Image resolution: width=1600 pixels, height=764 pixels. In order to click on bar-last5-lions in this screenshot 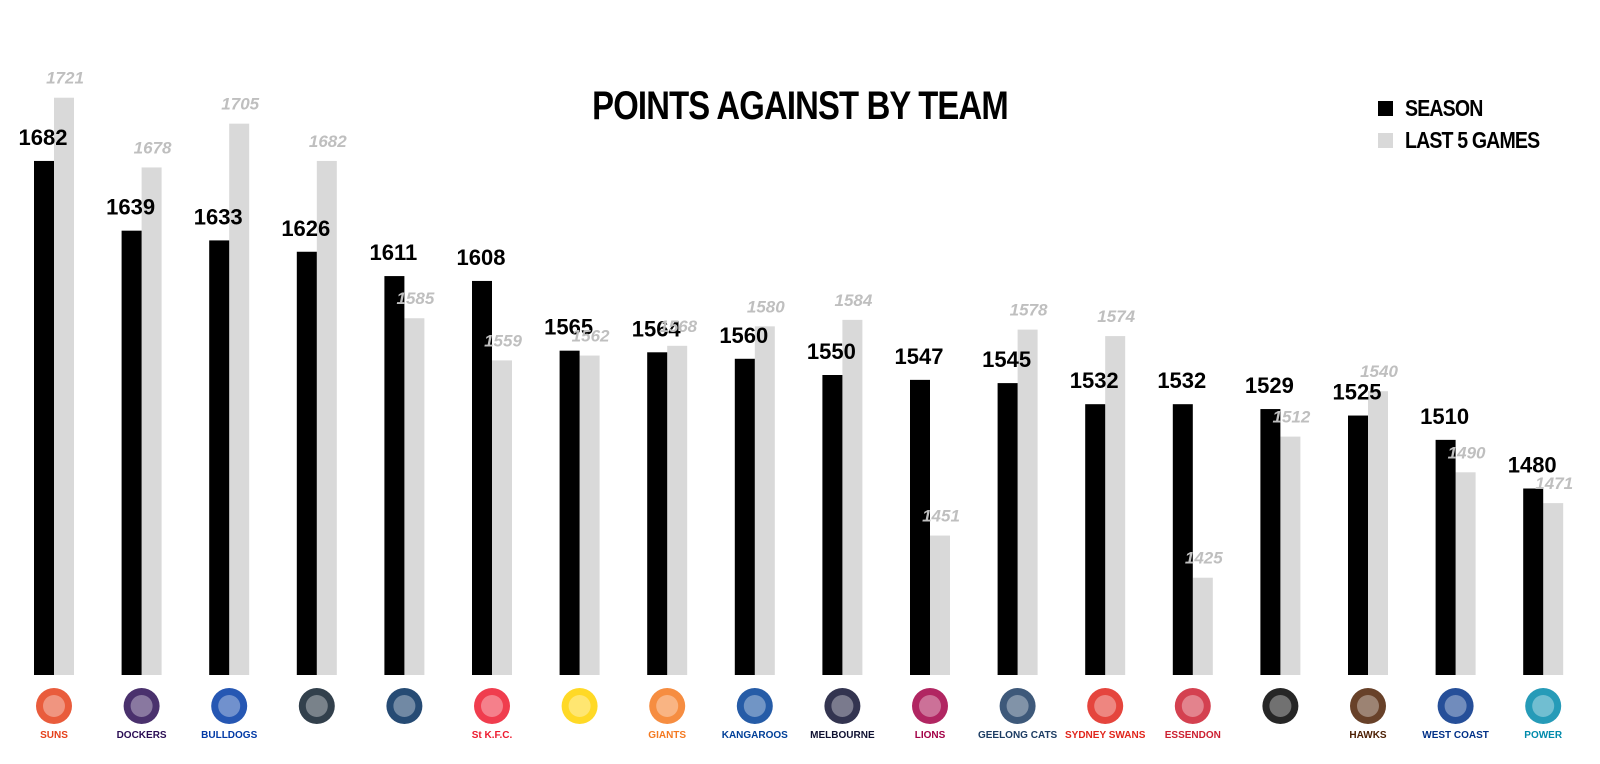, I will do `click(940, 605)`.